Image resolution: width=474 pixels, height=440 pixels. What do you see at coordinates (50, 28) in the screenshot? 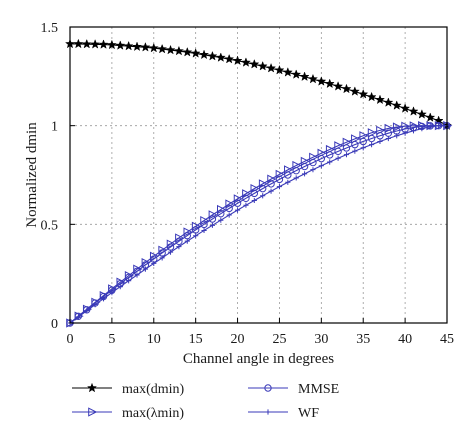
I see `y-tick-label: 1.5` at bounding box center [50, 28].